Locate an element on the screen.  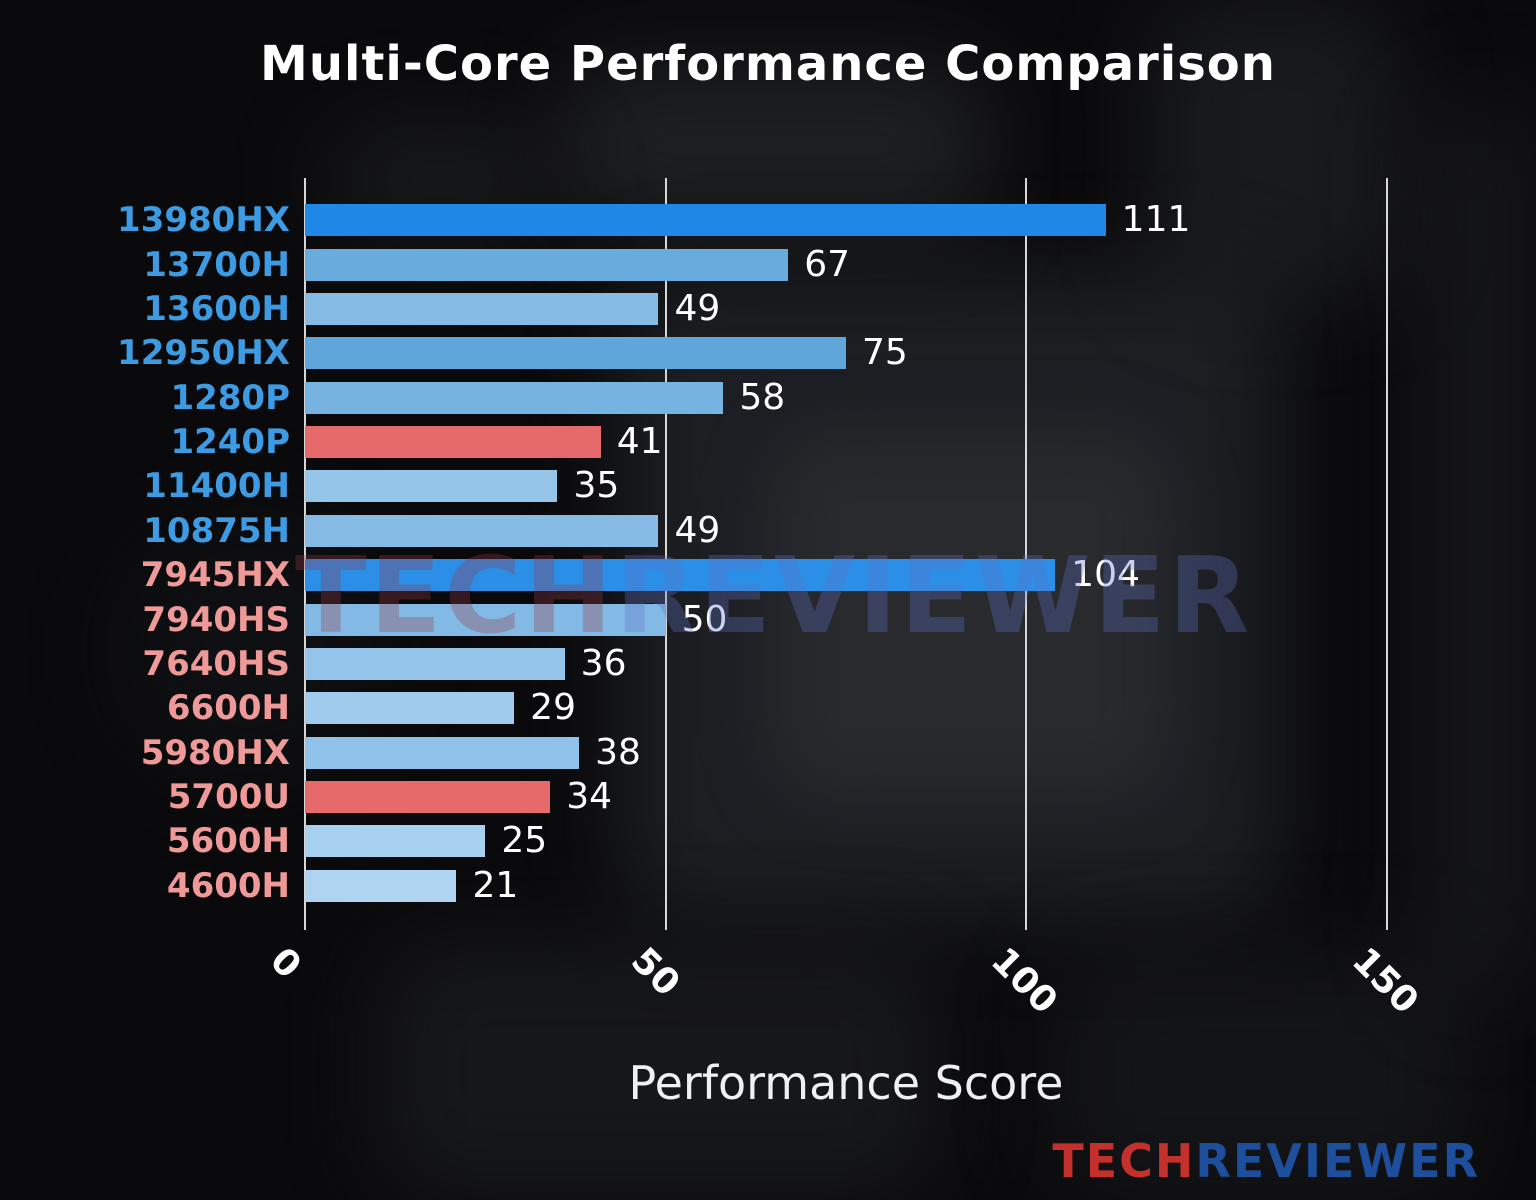
techreviewer-logo: TECHREVIEWER is located at coordinates (1266, 1161).